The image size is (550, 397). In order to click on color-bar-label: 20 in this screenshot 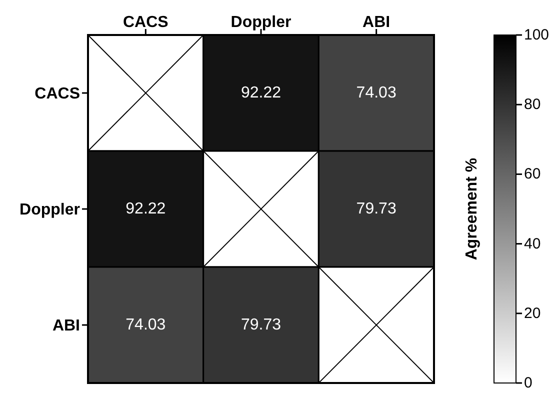, I will do `click(532, 313)`.